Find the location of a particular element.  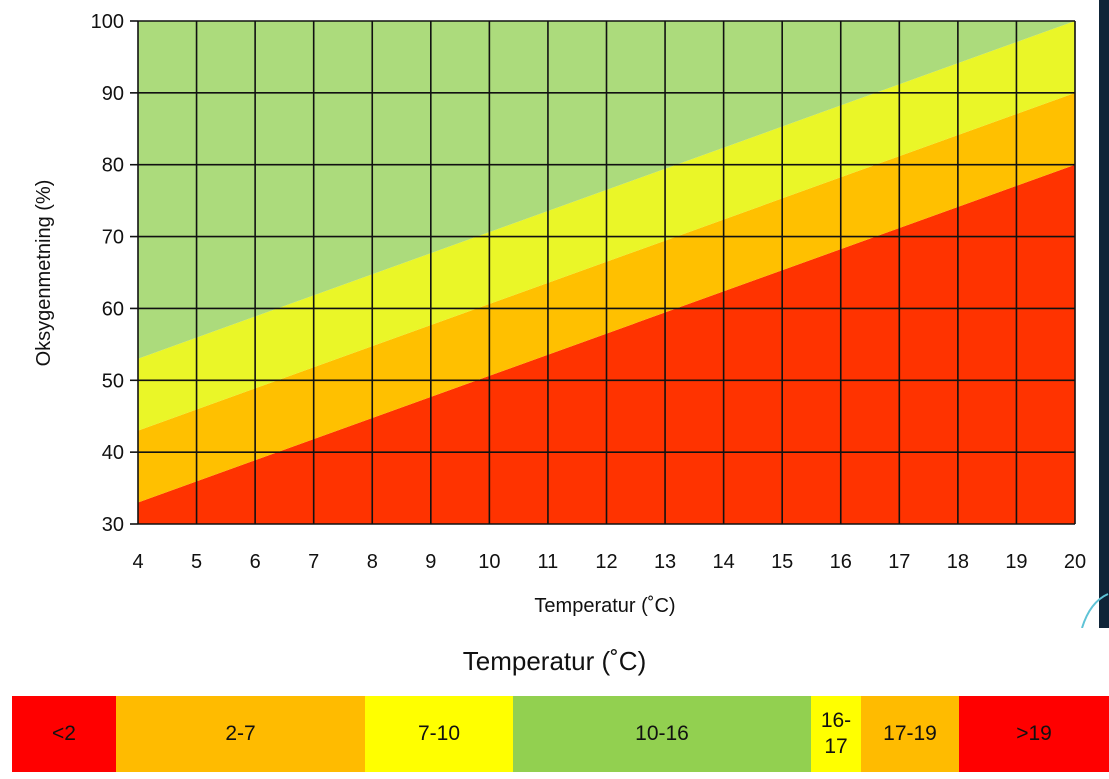

legend-segment: 7-10 is located at coordinates (439, 734).